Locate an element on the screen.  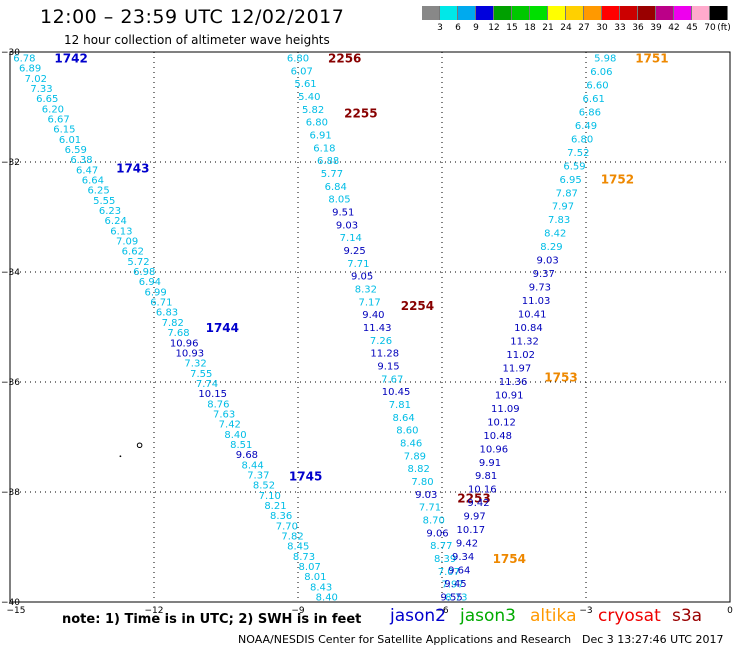
y-tick-label: −38 is located at coordinates (10, 493).